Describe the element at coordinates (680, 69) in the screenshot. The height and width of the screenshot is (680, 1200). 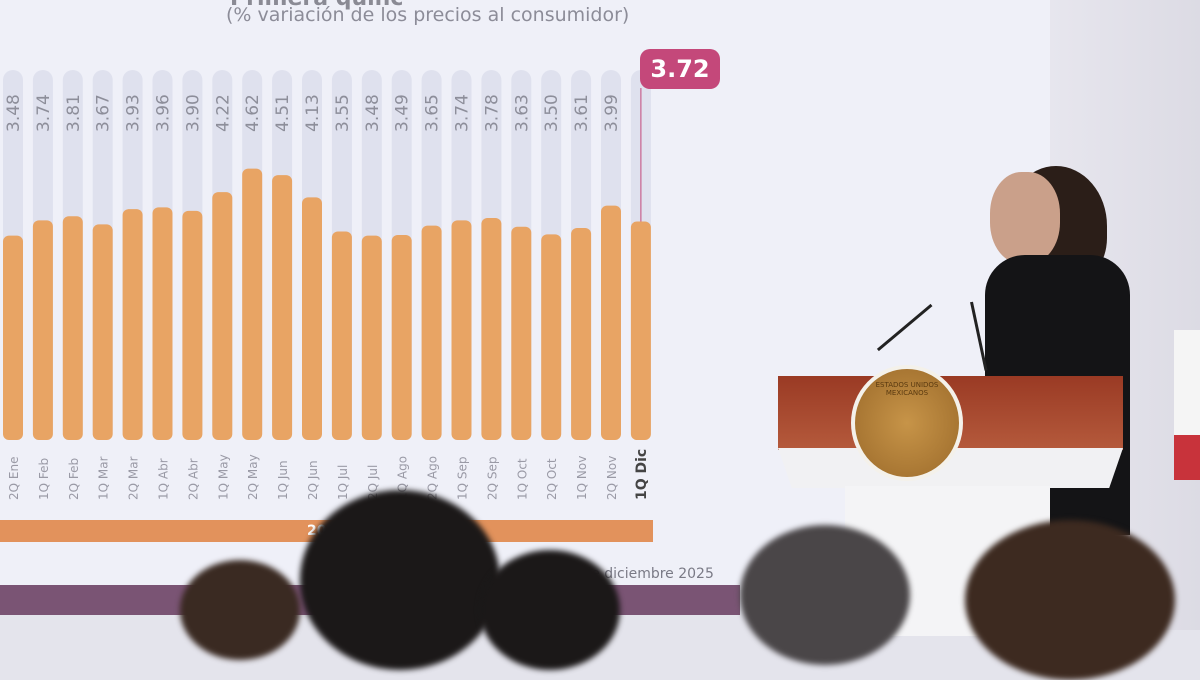
I see `highlight-value-badge: 3.72` at that location.